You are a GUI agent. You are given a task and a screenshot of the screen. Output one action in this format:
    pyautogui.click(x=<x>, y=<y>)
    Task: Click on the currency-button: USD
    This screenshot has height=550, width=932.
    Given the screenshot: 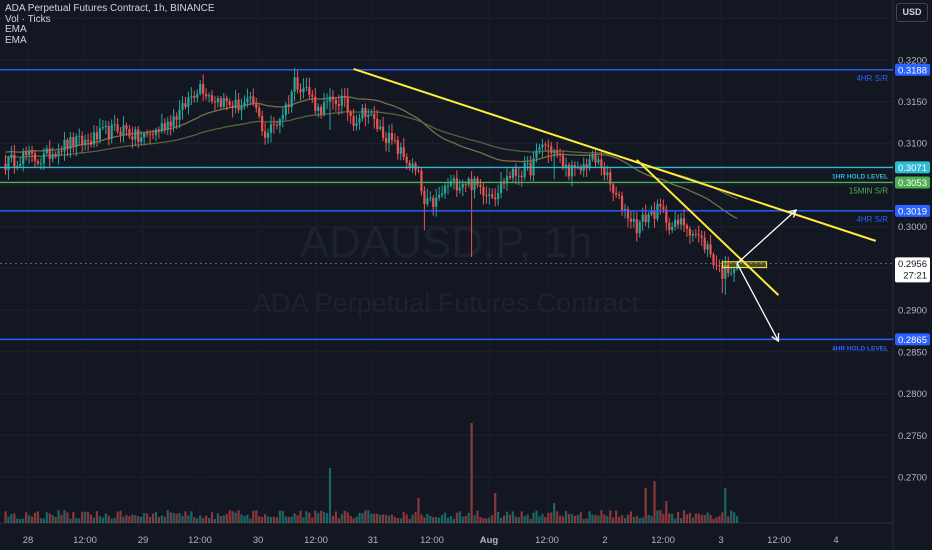 What is the action you would take?
    pyautogui.click(x=912, y=12)
    